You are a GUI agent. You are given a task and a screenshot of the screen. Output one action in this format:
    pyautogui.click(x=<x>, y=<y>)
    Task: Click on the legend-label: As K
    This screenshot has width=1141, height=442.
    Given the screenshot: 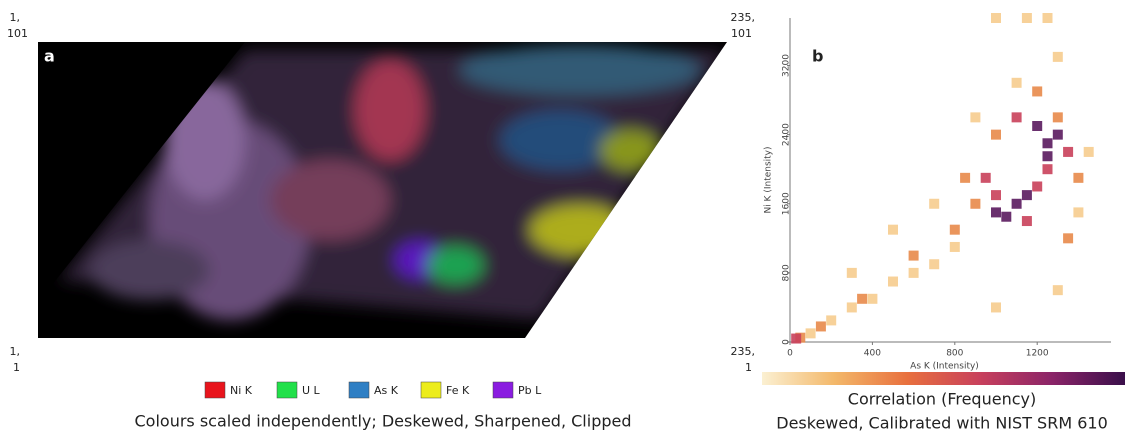 What is the action you would take?
    pyautogui.click(x=386, y=390)
    